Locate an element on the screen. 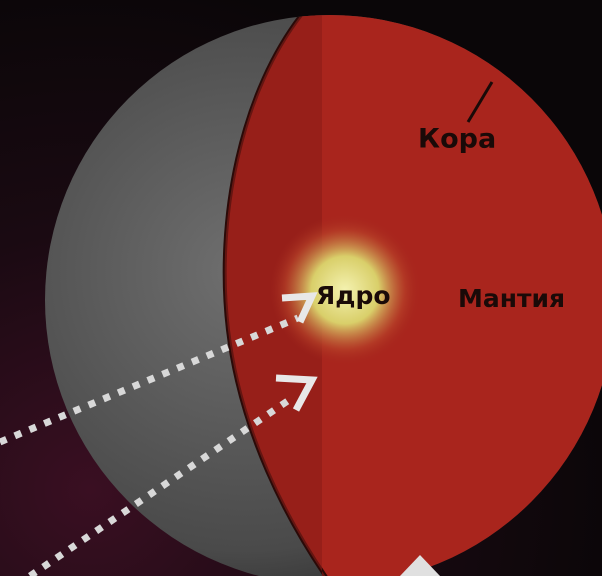 Image resolution: width=602 pixels, height=576 pixels. core-glow is located at coordinates (345, 290).